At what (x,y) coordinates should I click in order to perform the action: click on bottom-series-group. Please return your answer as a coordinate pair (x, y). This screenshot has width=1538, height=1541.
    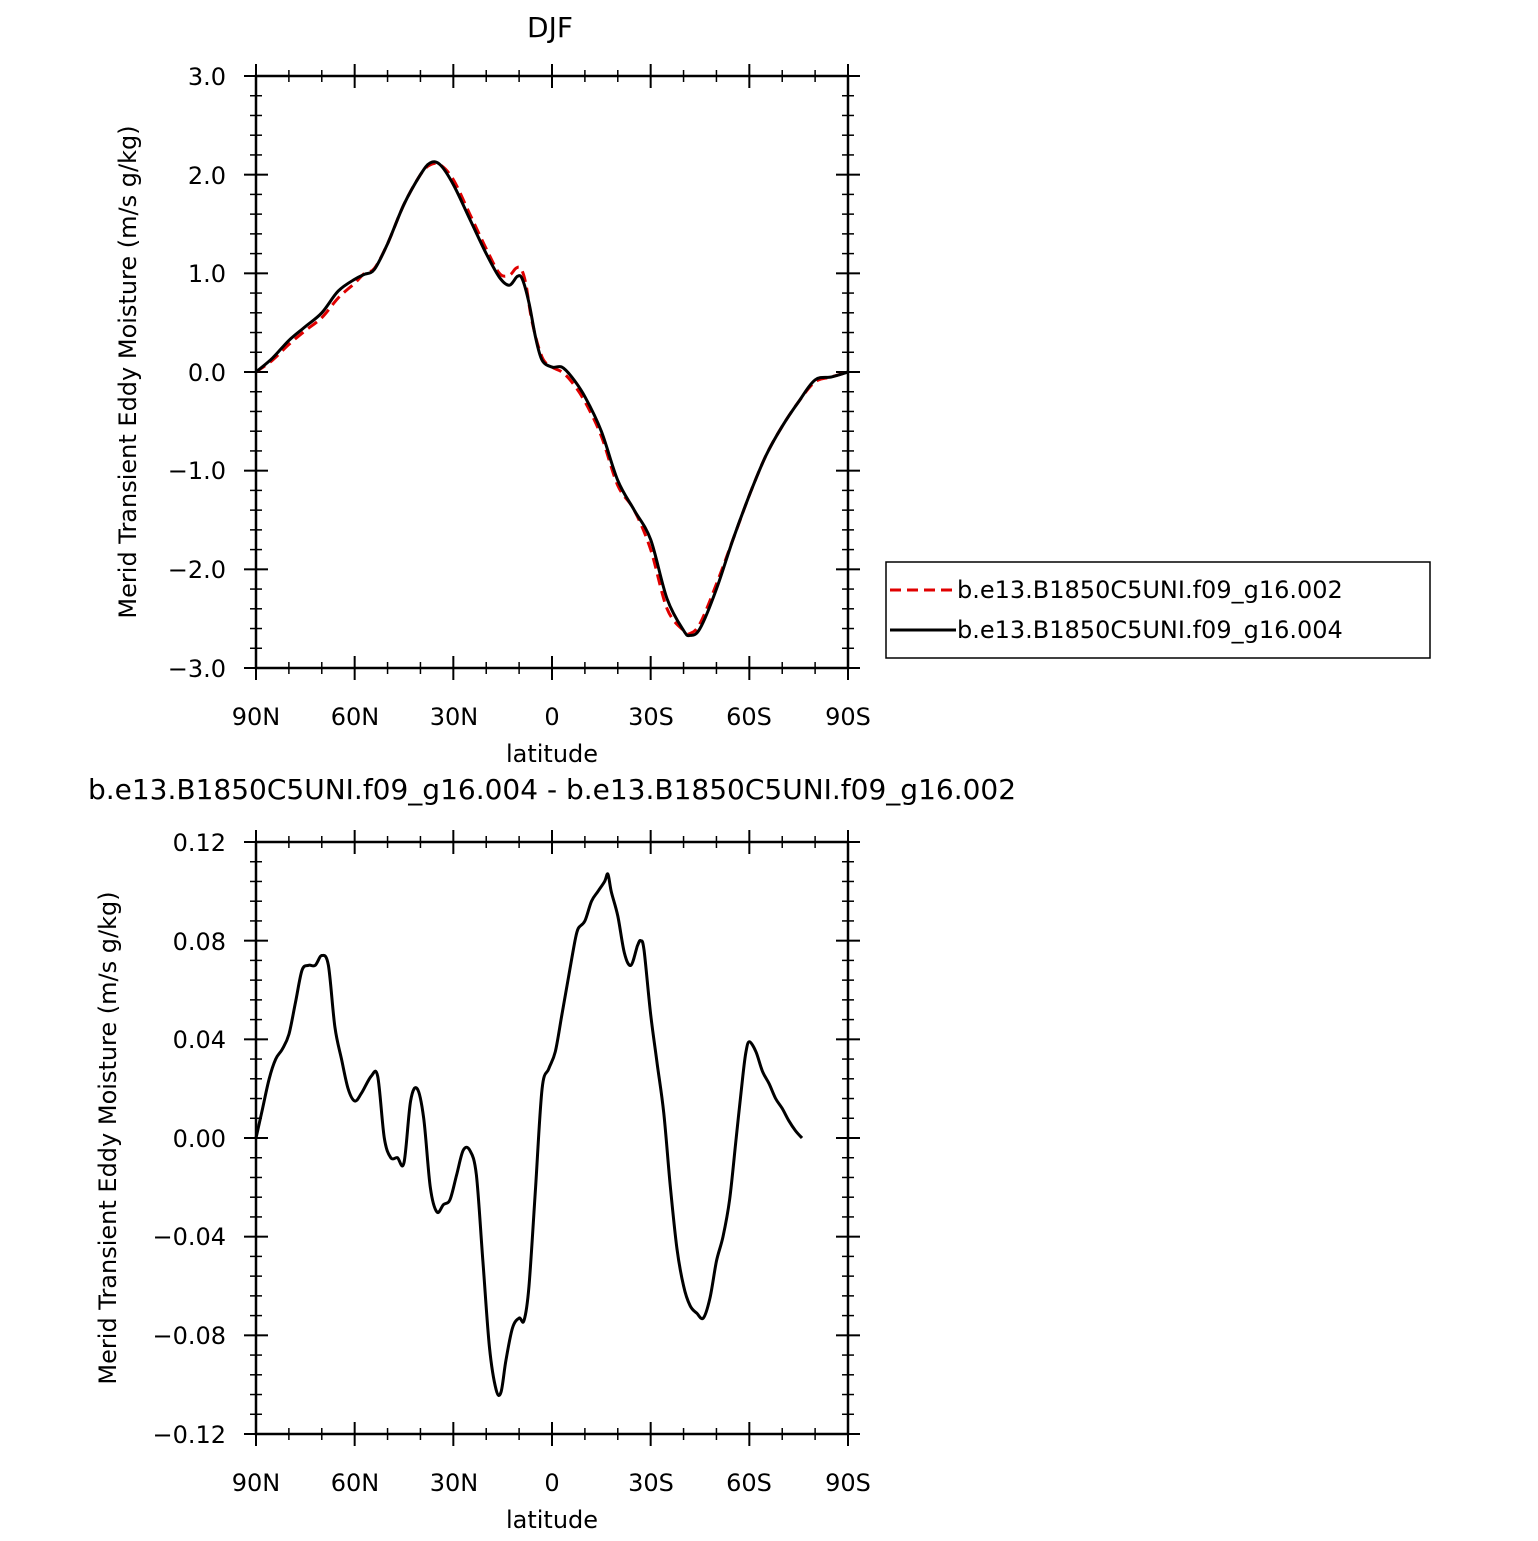
    Looking at the image, I should click on (529, 1134).